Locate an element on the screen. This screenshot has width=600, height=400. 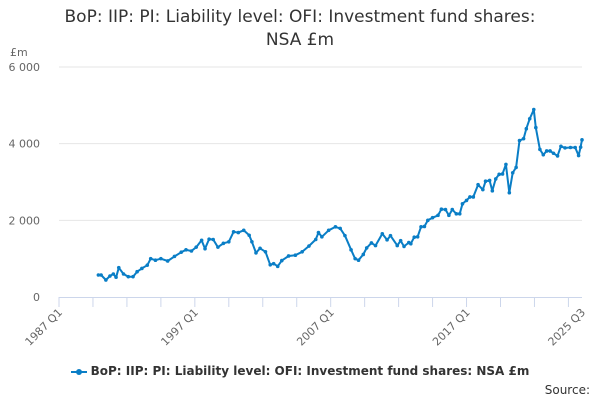
legend-marker-icon is located at coordinates (78, 371).